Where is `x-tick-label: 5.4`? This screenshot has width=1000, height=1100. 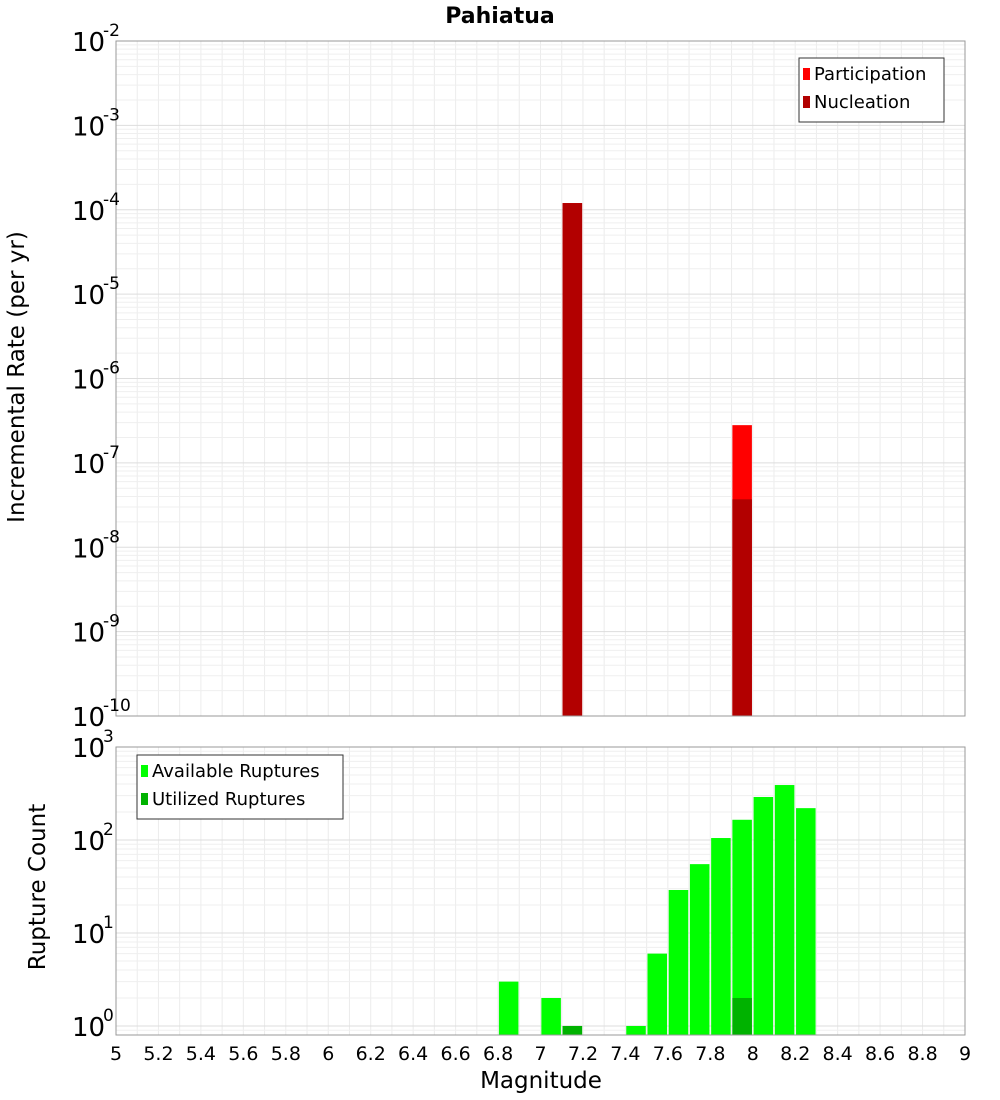 x-tick-label: 5.4 is located at coordinates (201, 1054).